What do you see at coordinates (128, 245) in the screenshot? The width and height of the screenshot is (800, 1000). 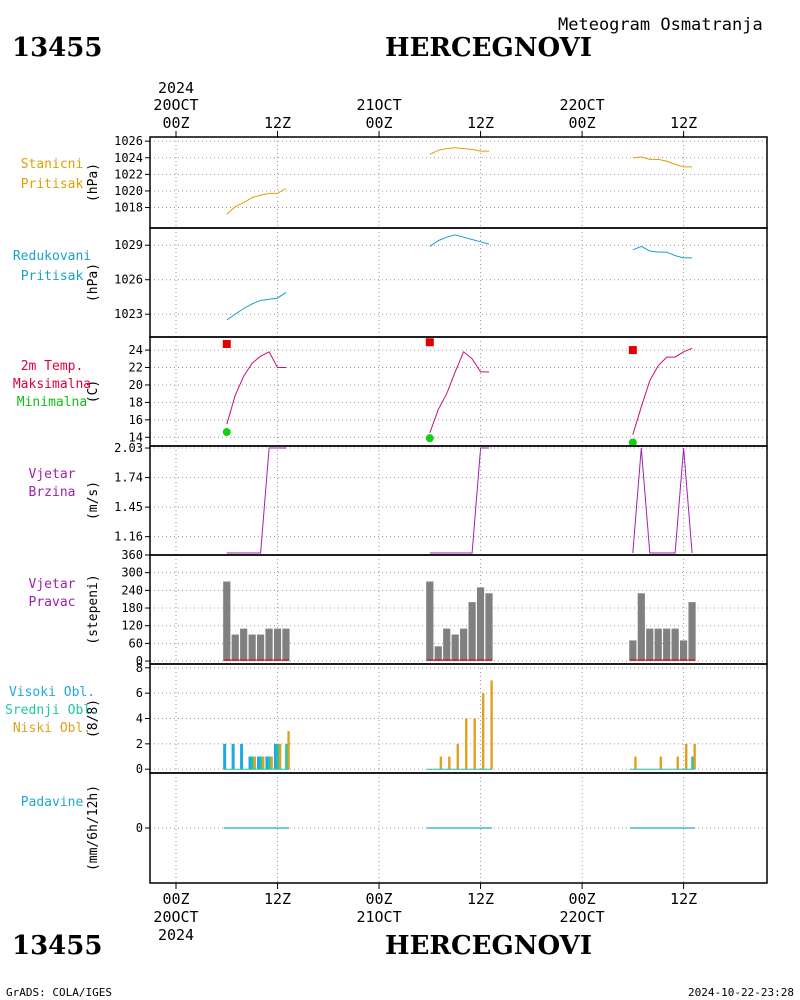 I see `y-tick-label: 1029` at bounding box center [128, 245].